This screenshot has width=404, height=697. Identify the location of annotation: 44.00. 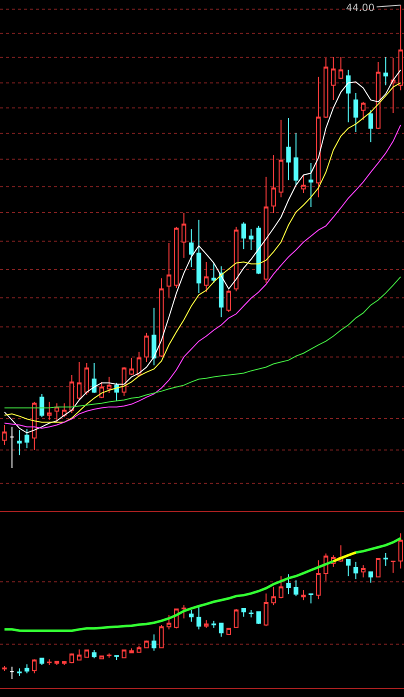
(360, 8).